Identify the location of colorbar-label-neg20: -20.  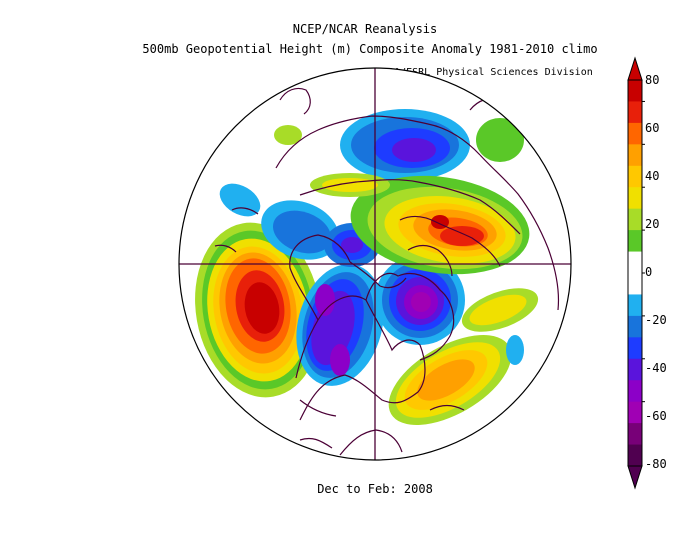
(656, 320).